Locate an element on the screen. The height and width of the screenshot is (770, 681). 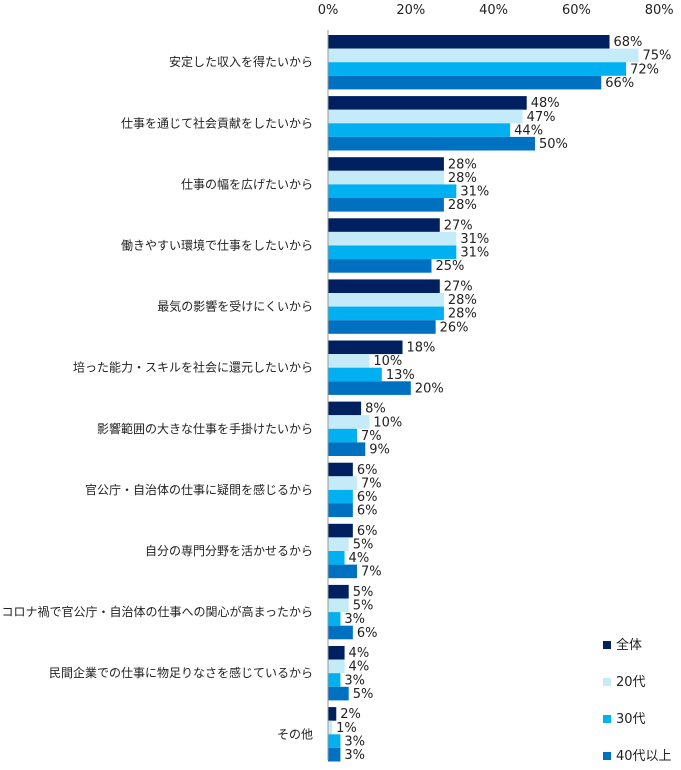
category-label: 官公庁・自治体の仕事に疑問を感じるから is located at coordinates (199, 489).